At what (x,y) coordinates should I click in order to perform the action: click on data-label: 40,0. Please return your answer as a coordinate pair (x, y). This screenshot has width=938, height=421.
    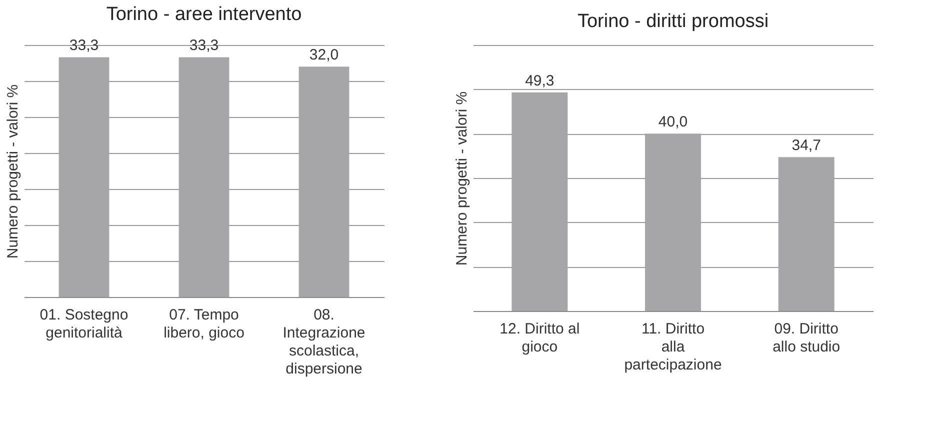
    Looking at the image, I should click on (673, 122).